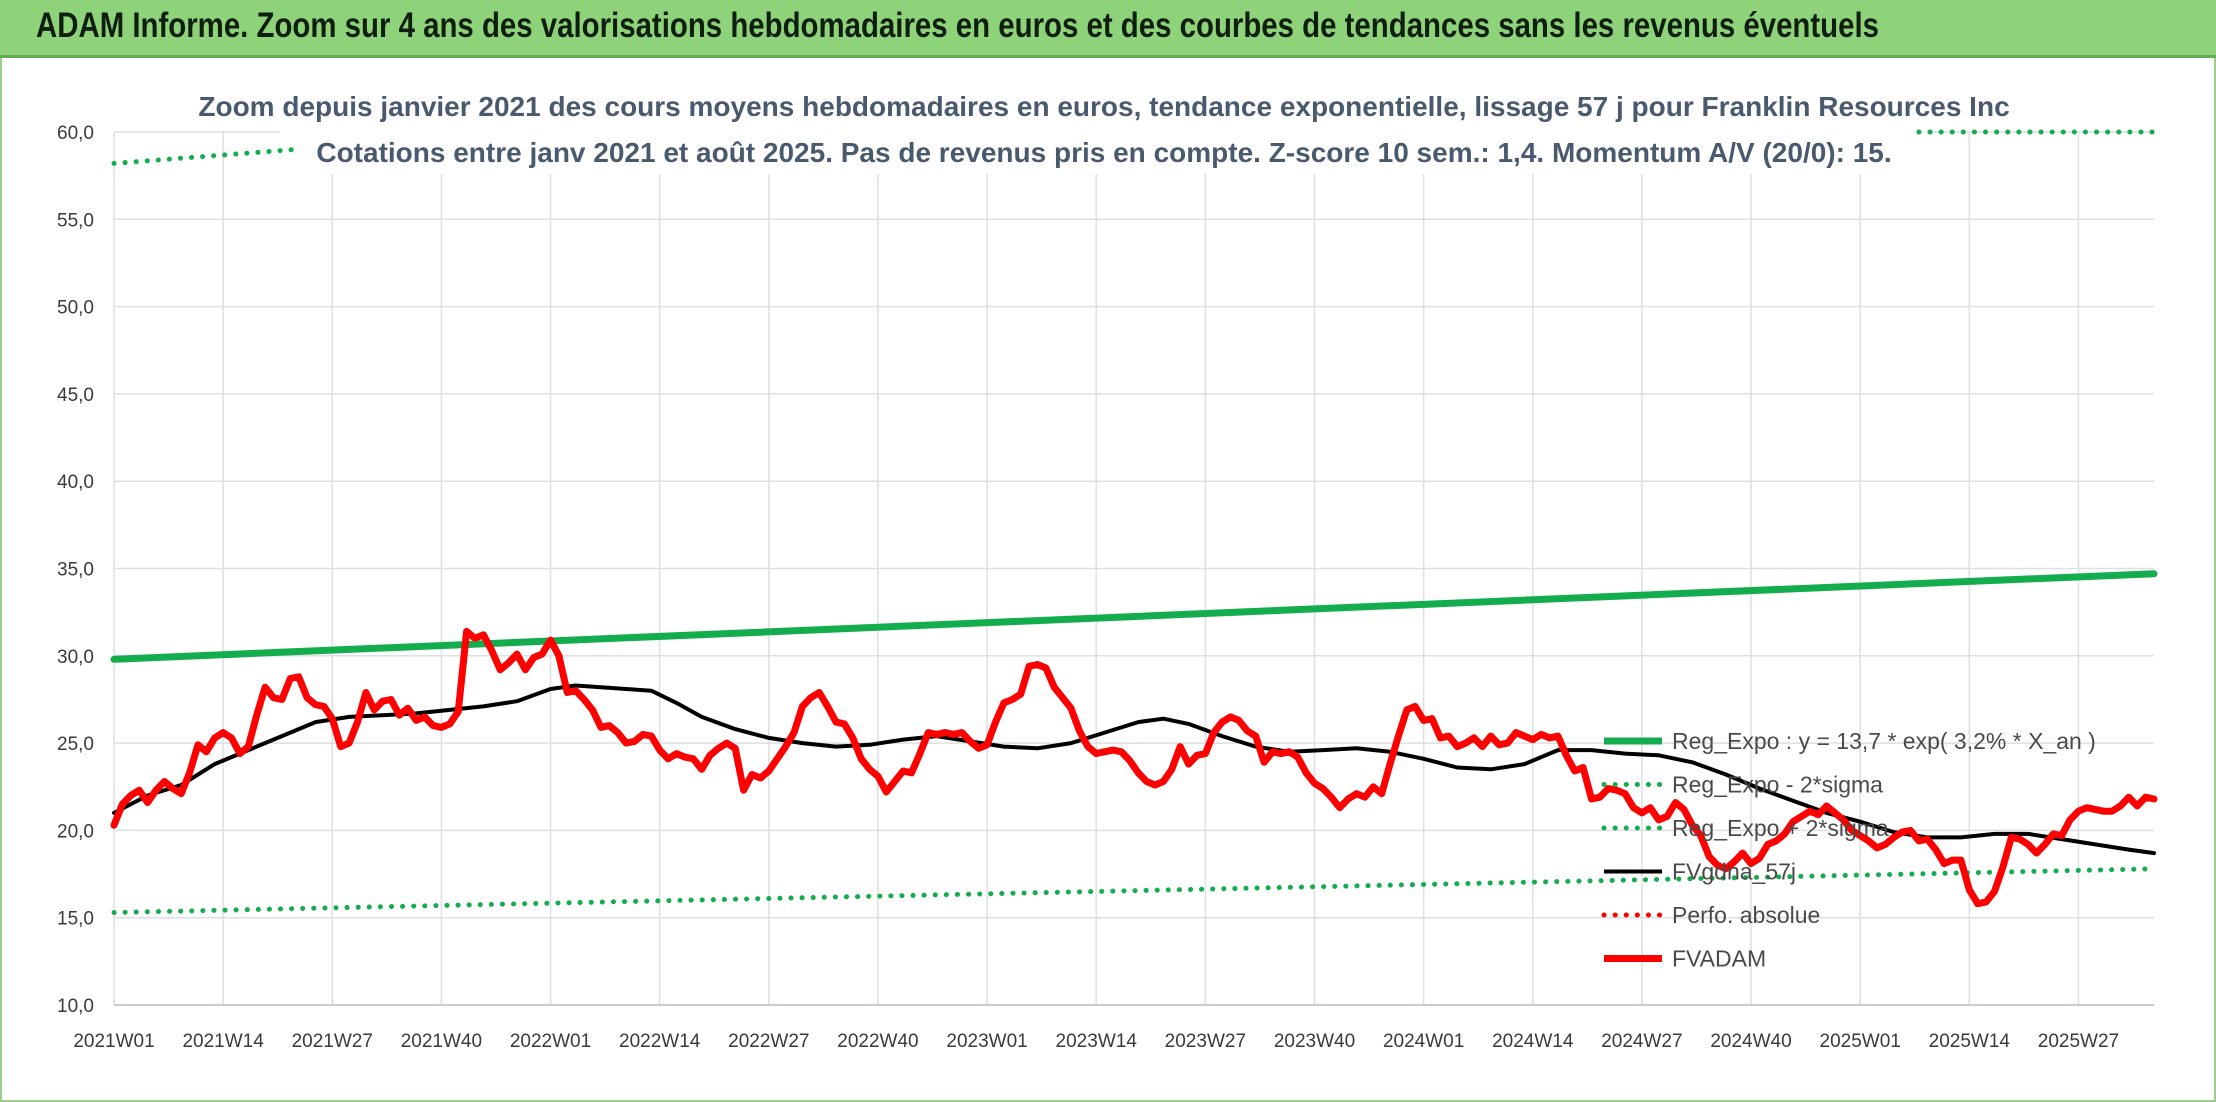 The height and width of the screenshot is (1102, 2216). What do you see at coordinates (1970, 1041) in the screenshot?
I see `x-tick-label: 2025W14` at bounding box center [1970, 1041].